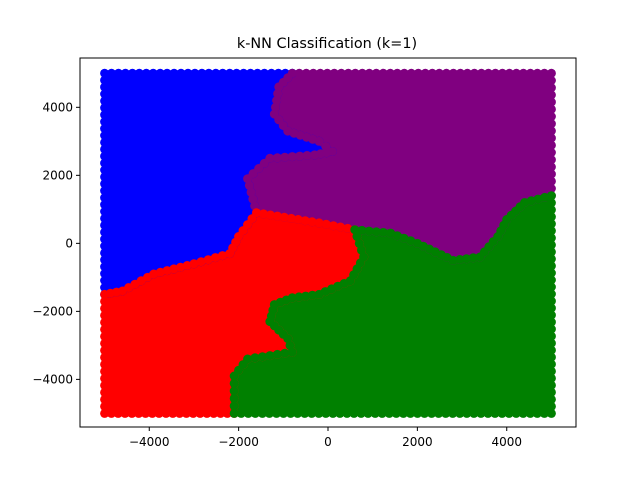  Describe the element at coordinates (238, 442) in the screenshot. I see `x-tick-label: −2000` at that location.